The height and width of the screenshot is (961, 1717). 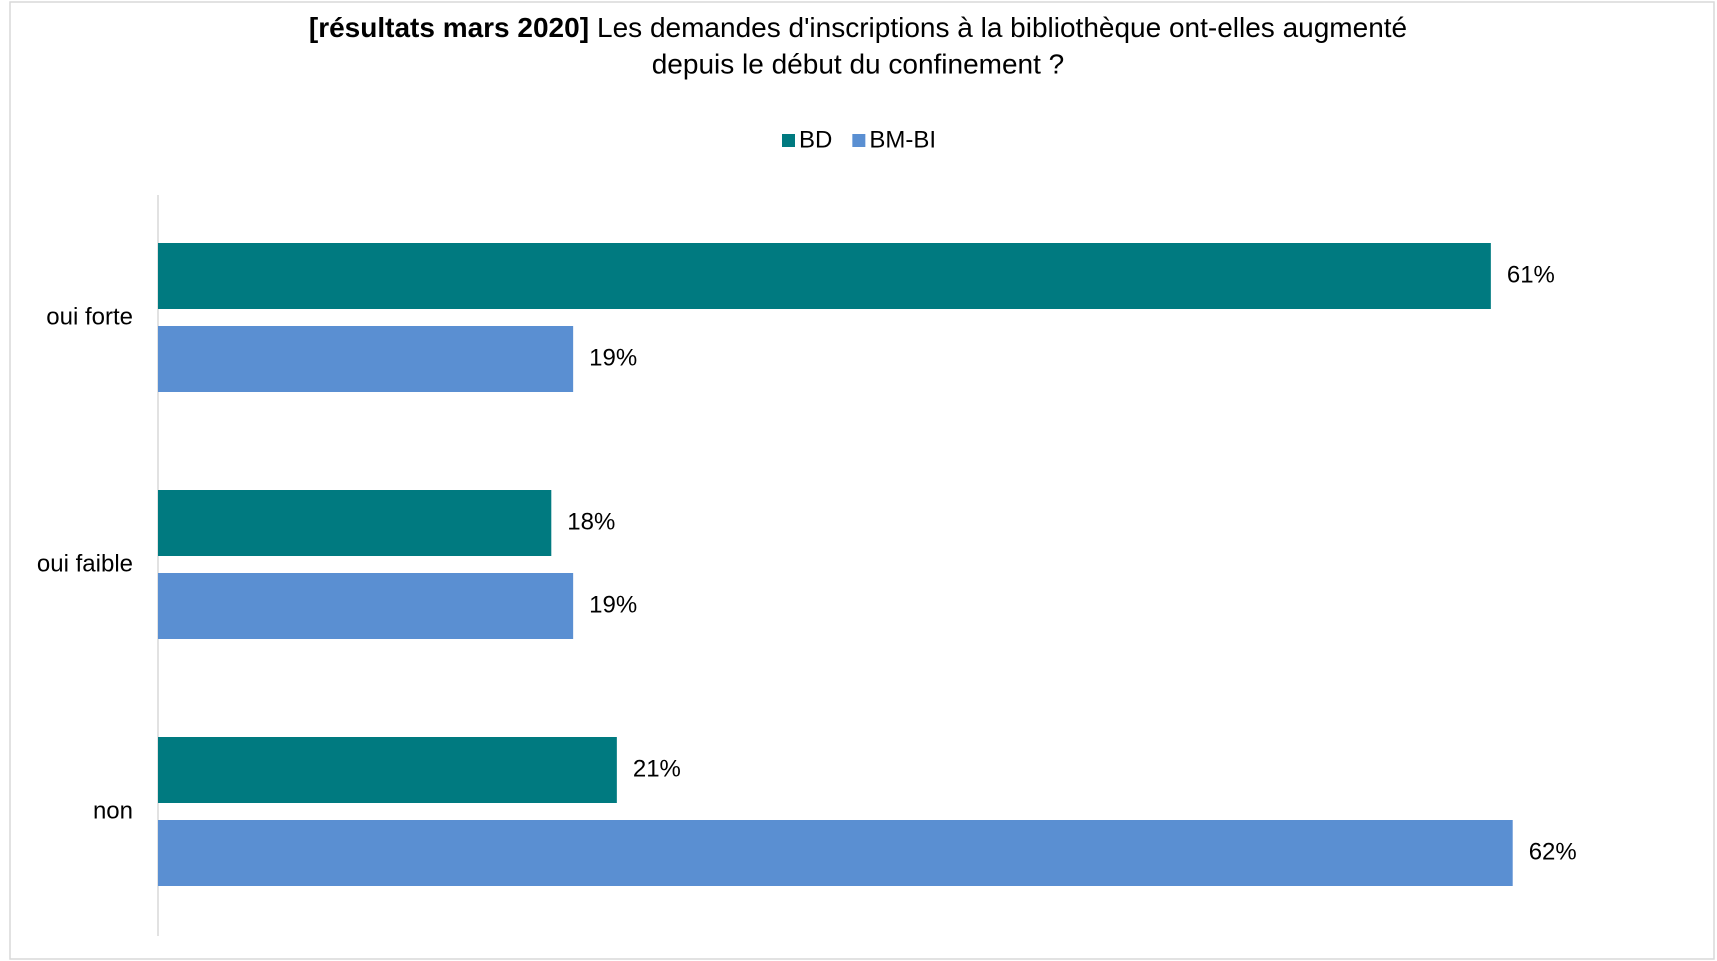 What do you see at coordinates (815, 139) in the screenshot?
I see `legend-label: BD` at bounding box center [815, 139].